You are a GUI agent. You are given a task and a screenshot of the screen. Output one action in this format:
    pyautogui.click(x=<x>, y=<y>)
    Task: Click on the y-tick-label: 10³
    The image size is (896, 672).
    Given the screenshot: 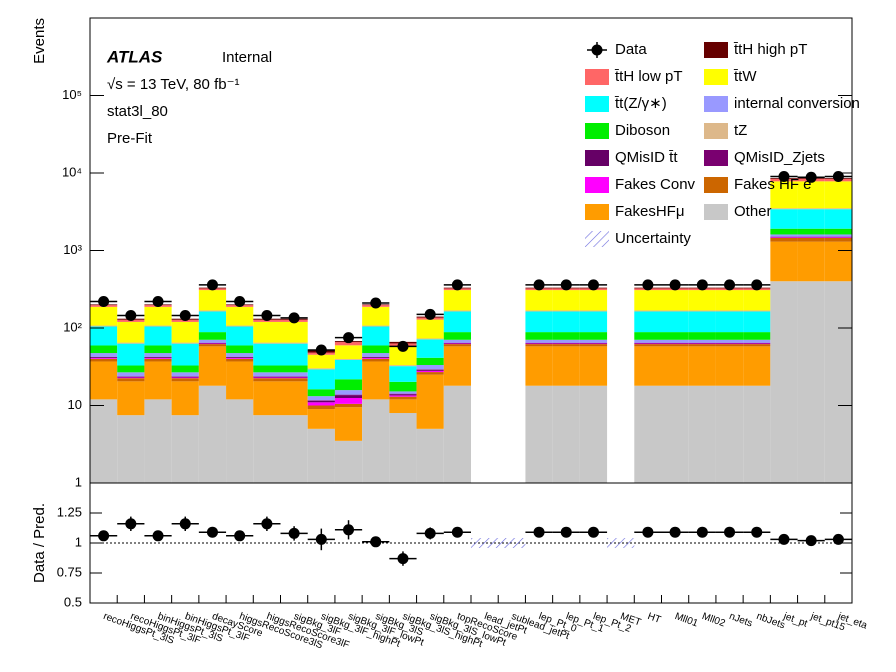 What is the action you would take?
    pyautogui.click(x=72, y=249)
    